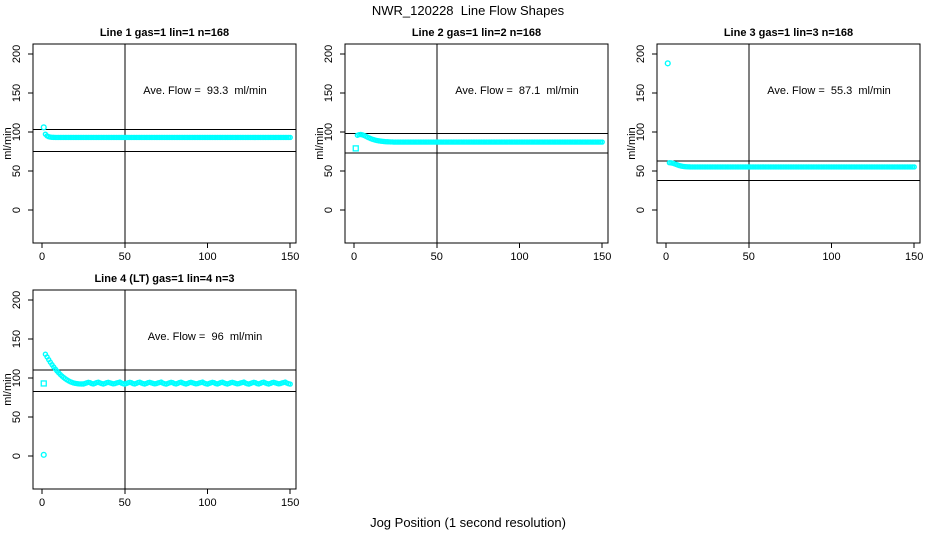 The image size is (936, 540). Describe the element at coordinates (164, 279) in the screenshot. I see `subplot-title: Line 4 (LT) gas=1 lin=4 n=3` at that location.